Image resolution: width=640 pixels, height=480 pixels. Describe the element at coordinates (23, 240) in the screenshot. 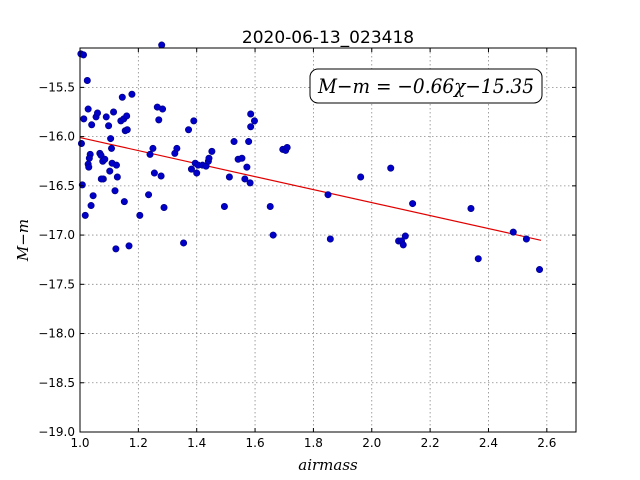

I see `y-axis-label: M−m` at that location.